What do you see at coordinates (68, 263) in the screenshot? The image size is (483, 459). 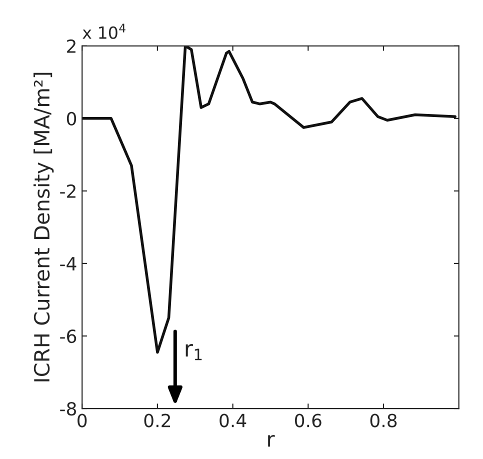 I see `y-tick-label: -4` at bounding box center [68, 263].